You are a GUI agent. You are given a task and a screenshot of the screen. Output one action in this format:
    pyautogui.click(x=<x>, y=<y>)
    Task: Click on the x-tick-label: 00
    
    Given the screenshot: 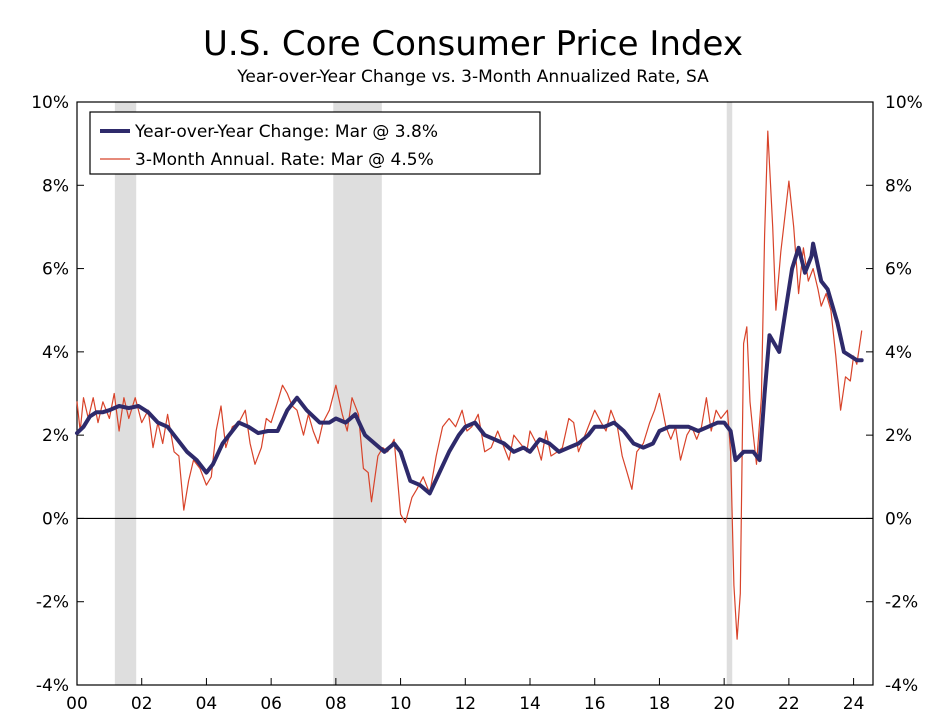 What is the action you would take?
    pyautogui.click(x=77, y=704)
    